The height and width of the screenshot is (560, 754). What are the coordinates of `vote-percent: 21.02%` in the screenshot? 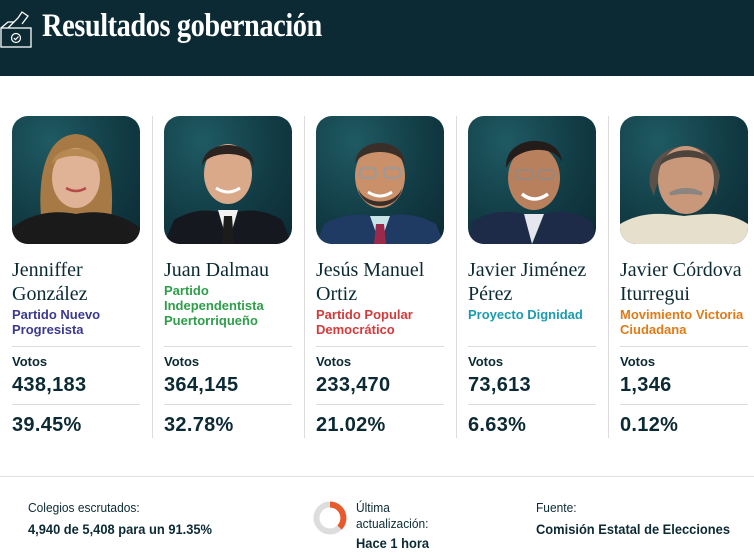 It's located at (351, 425).